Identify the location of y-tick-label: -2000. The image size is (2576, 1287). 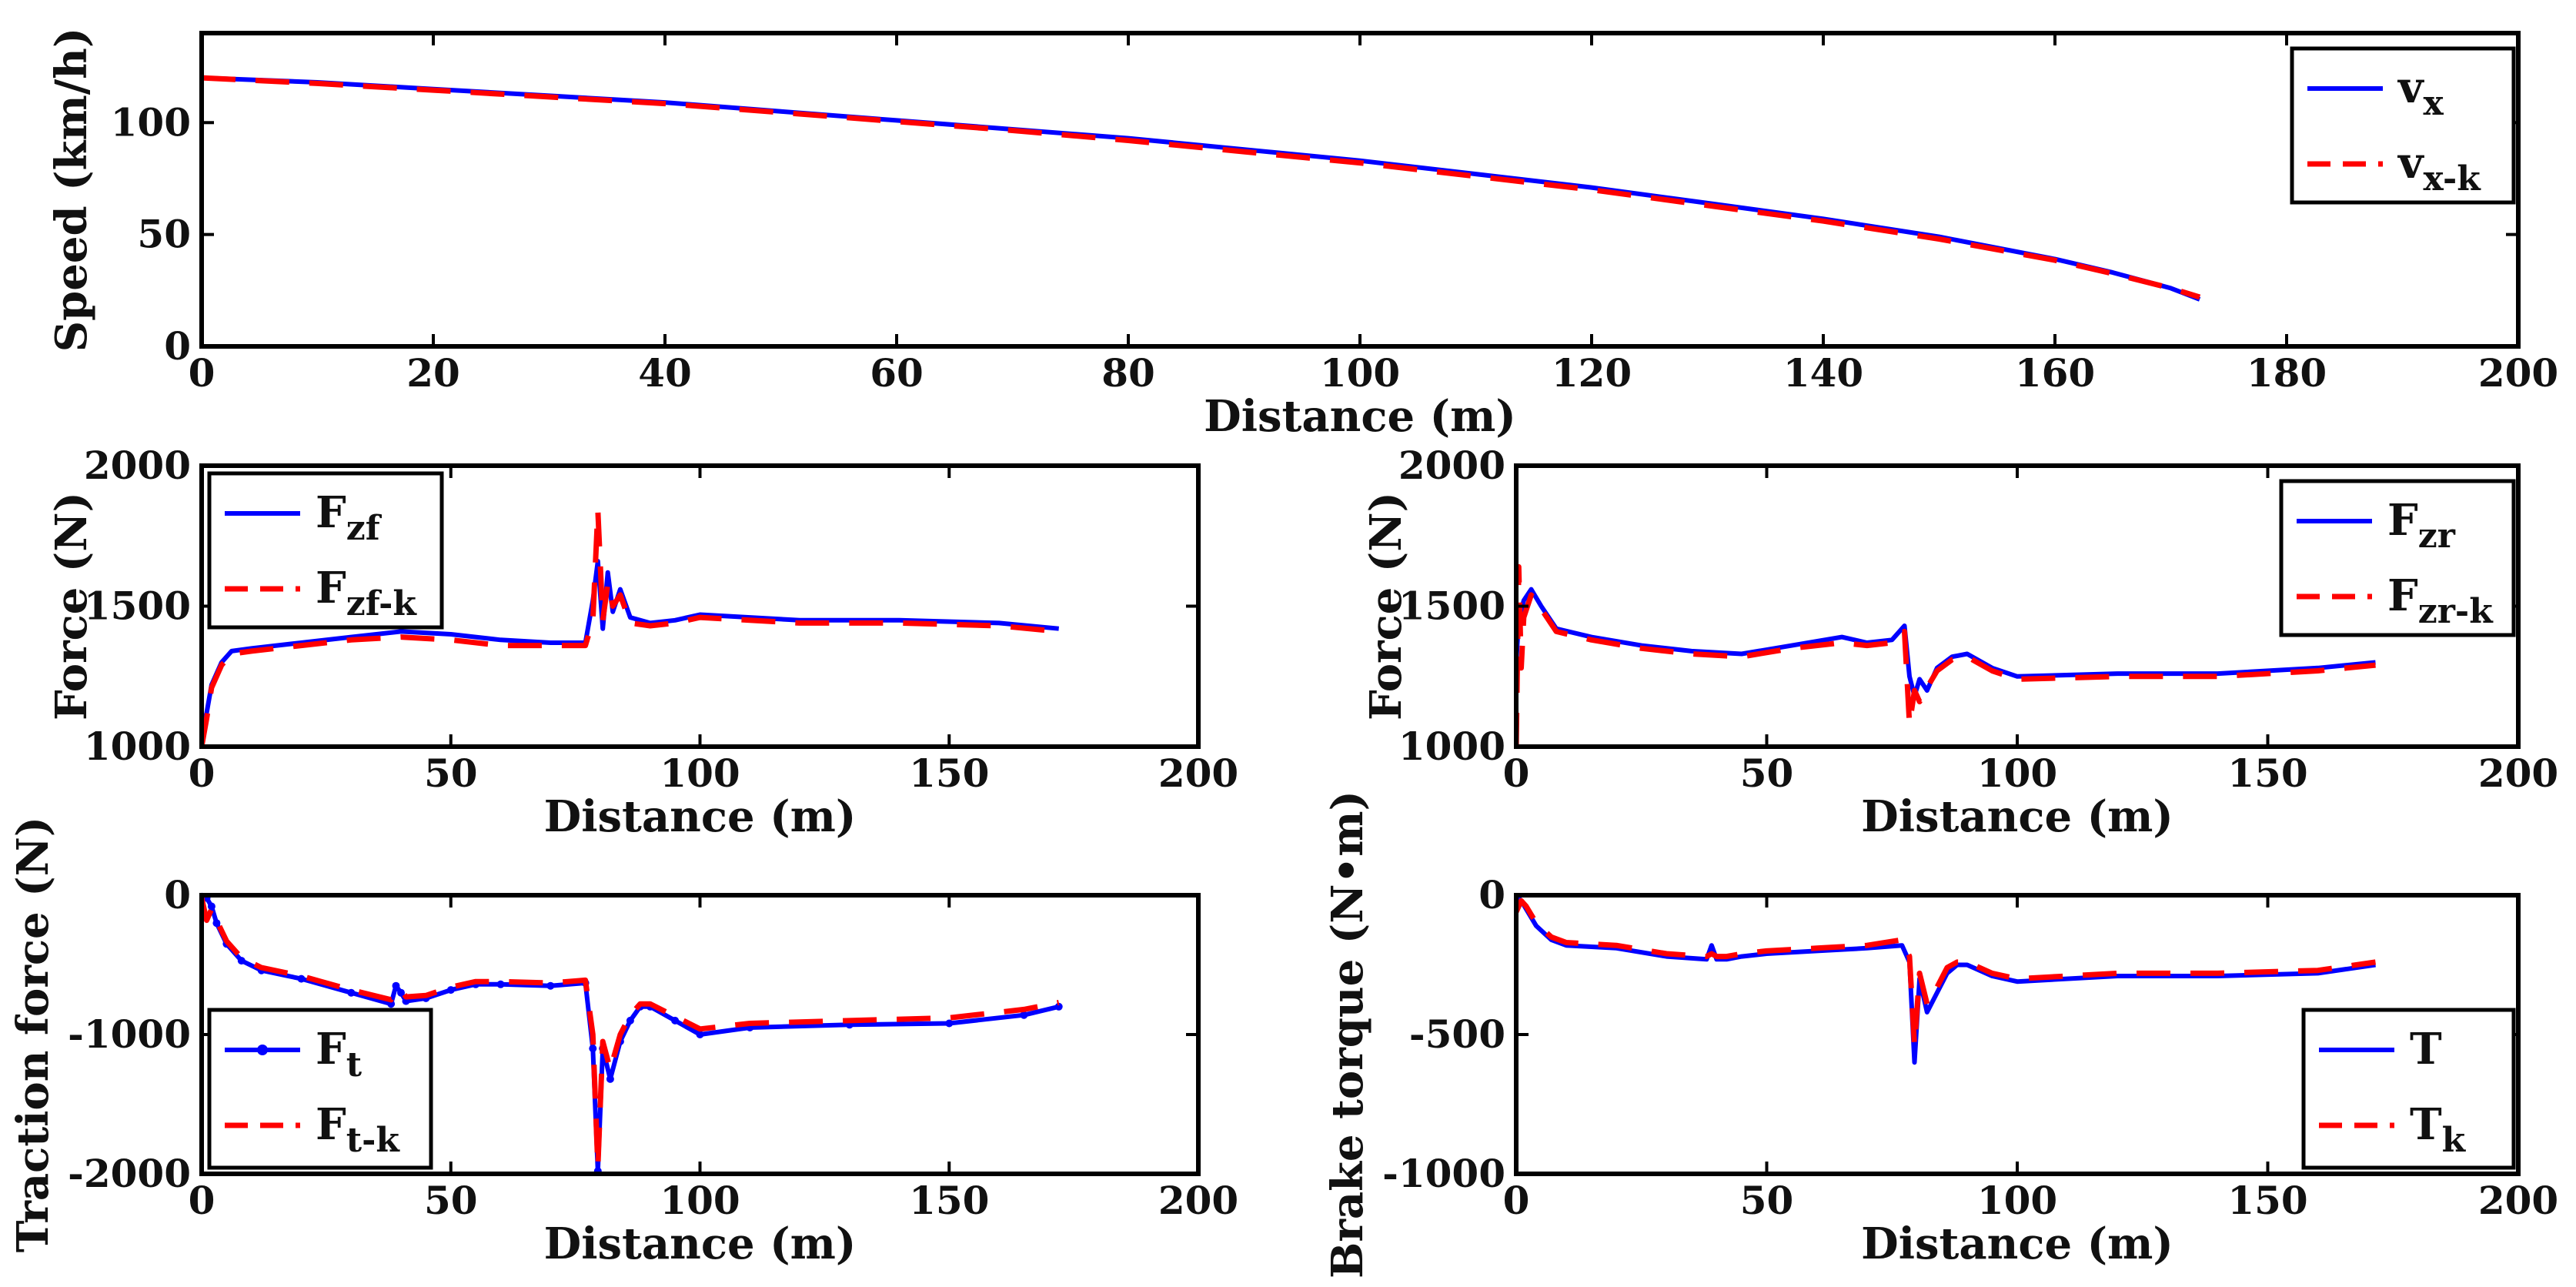
(129, 1173).